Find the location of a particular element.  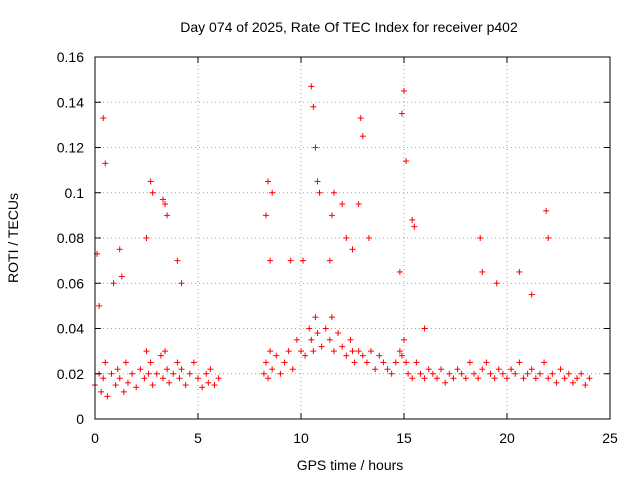

y-tick-label: 0.14 is located at coordinates (70, 102).